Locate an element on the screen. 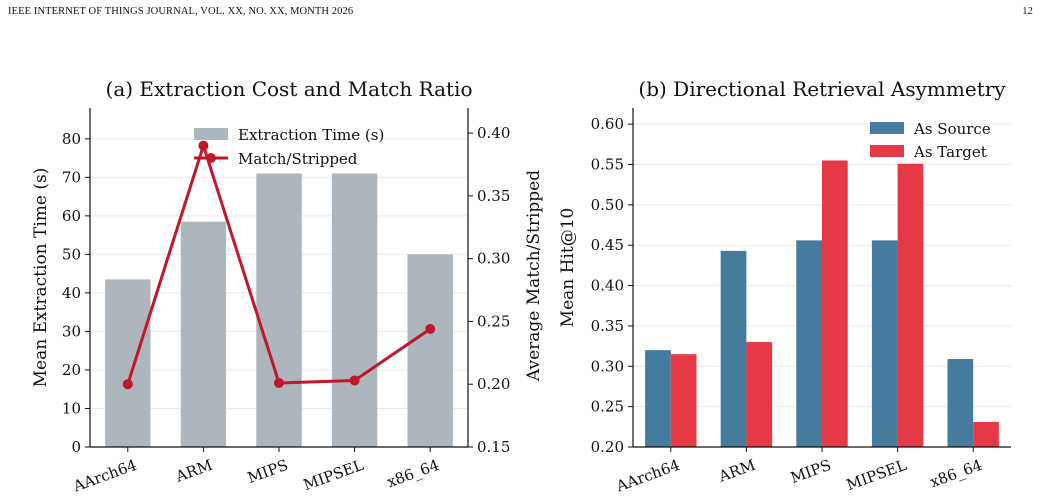 The width and height of the screenshot is (1041, 503). chart-title: (a) Extraction Cost and Match Ratio is located at coordinates (289, 89).